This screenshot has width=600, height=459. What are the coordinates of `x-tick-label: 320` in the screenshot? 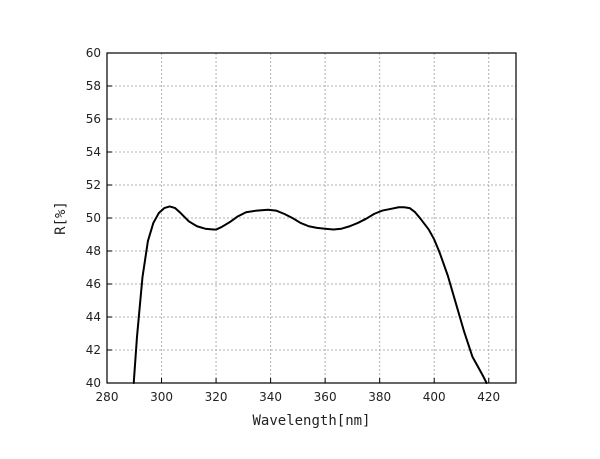 It's located at (216, 397).